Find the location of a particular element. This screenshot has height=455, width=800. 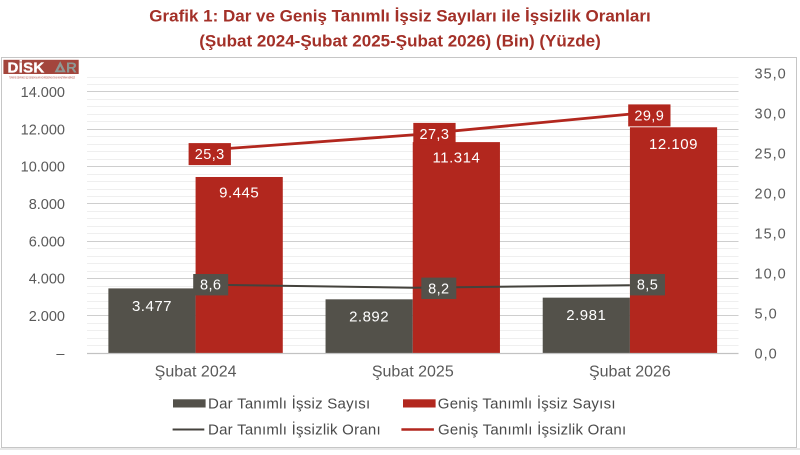

svg-text: 2.000 is located at coordinates (47, 317).